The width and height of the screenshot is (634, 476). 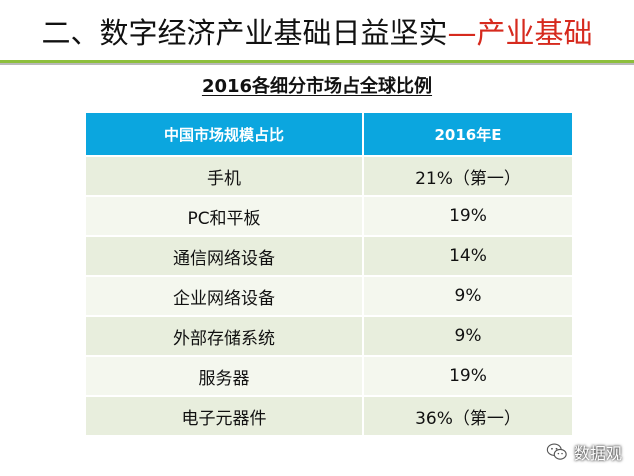 I want to click on table-row: 手机 21%（第一）, so click(x=329, y=176).